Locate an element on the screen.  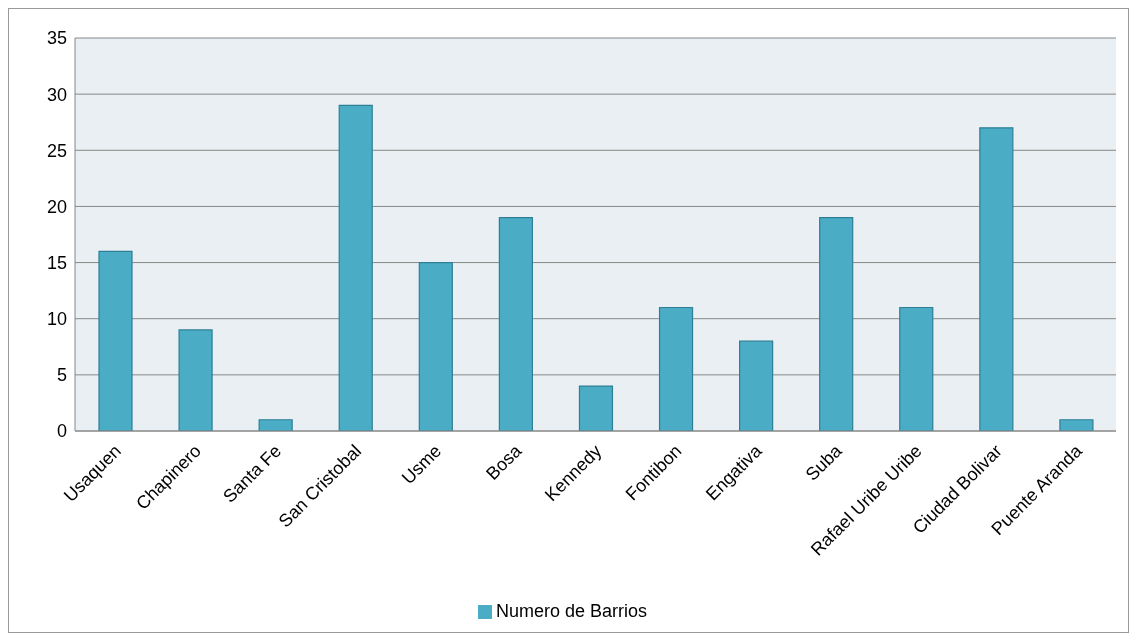
y-tick-label: 5 is located at coordinates (61, 375).